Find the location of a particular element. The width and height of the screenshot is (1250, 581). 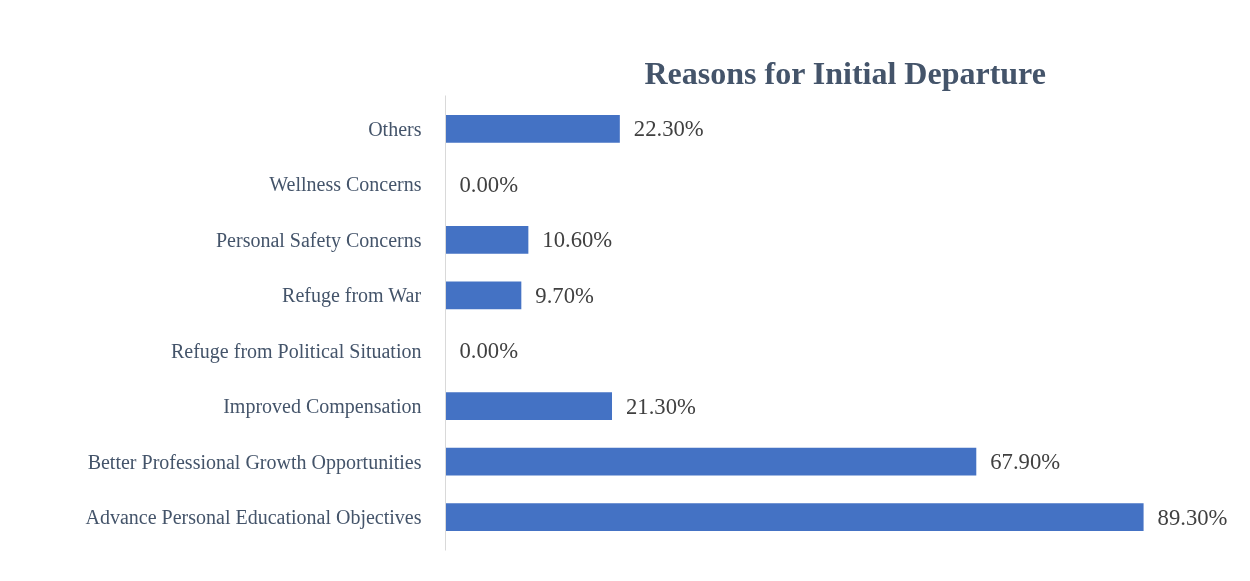

y-tick-label: Others is located at coordinates (395, 128).